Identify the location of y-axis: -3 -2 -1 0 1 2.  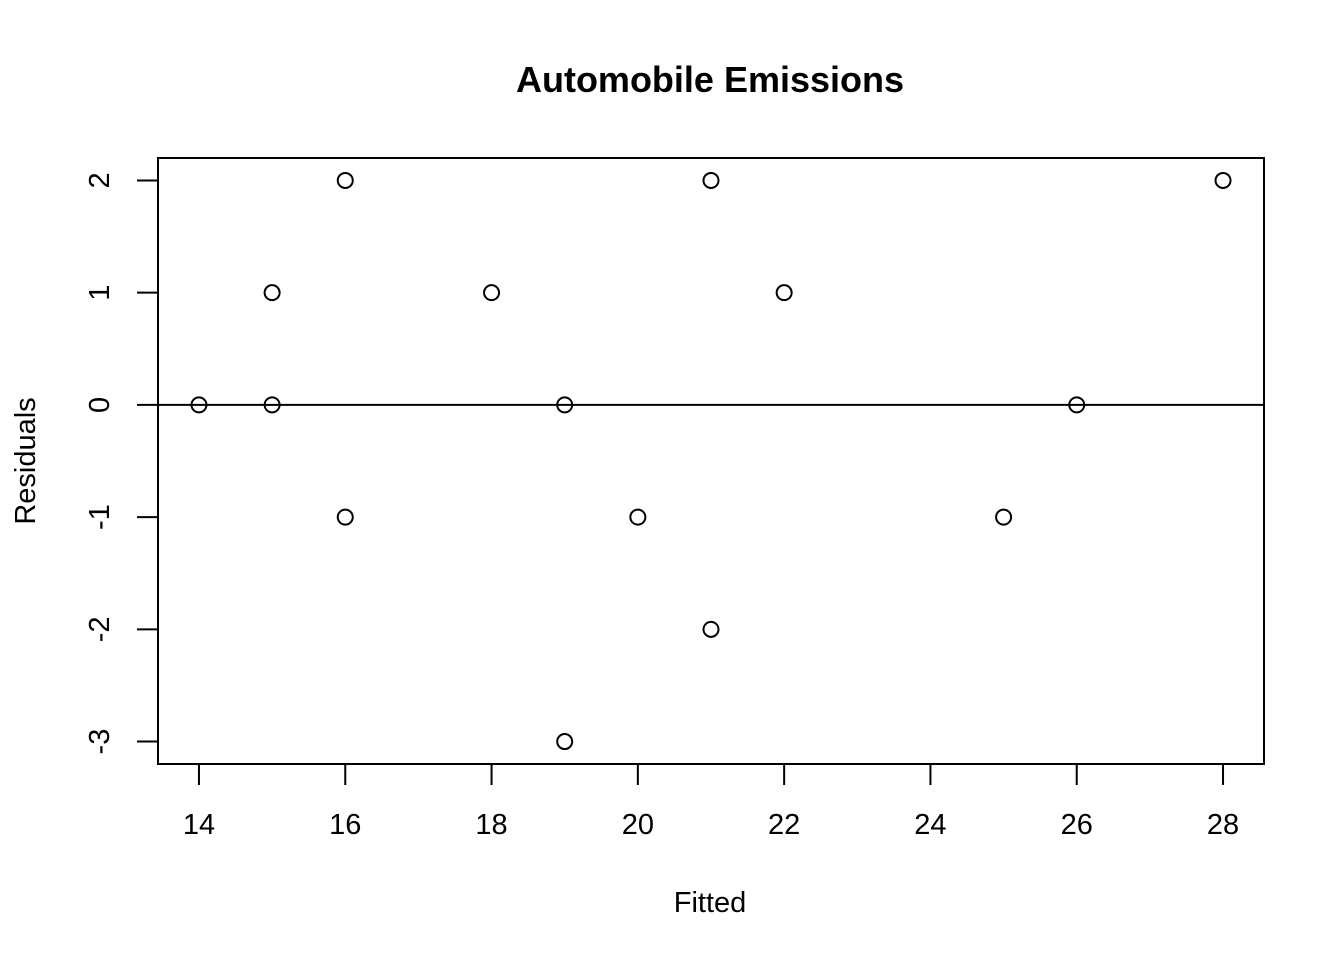
(121, 463).